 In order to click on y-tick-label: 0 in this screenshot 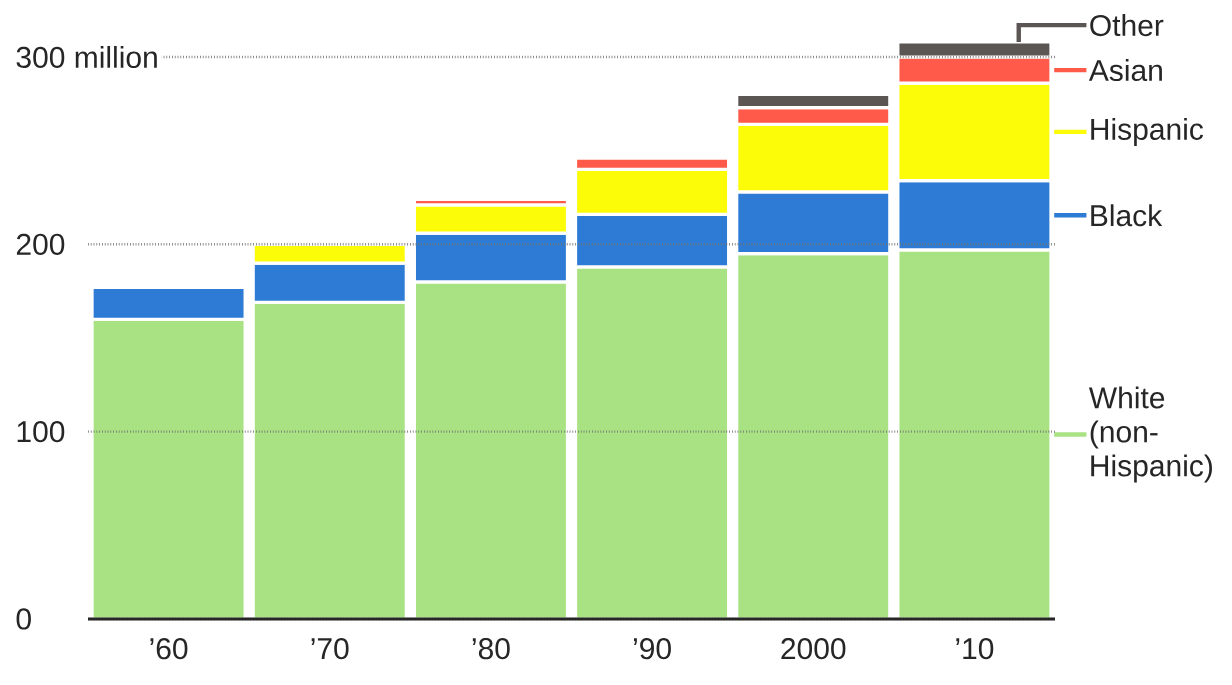, I will do `click(23, 619)`.